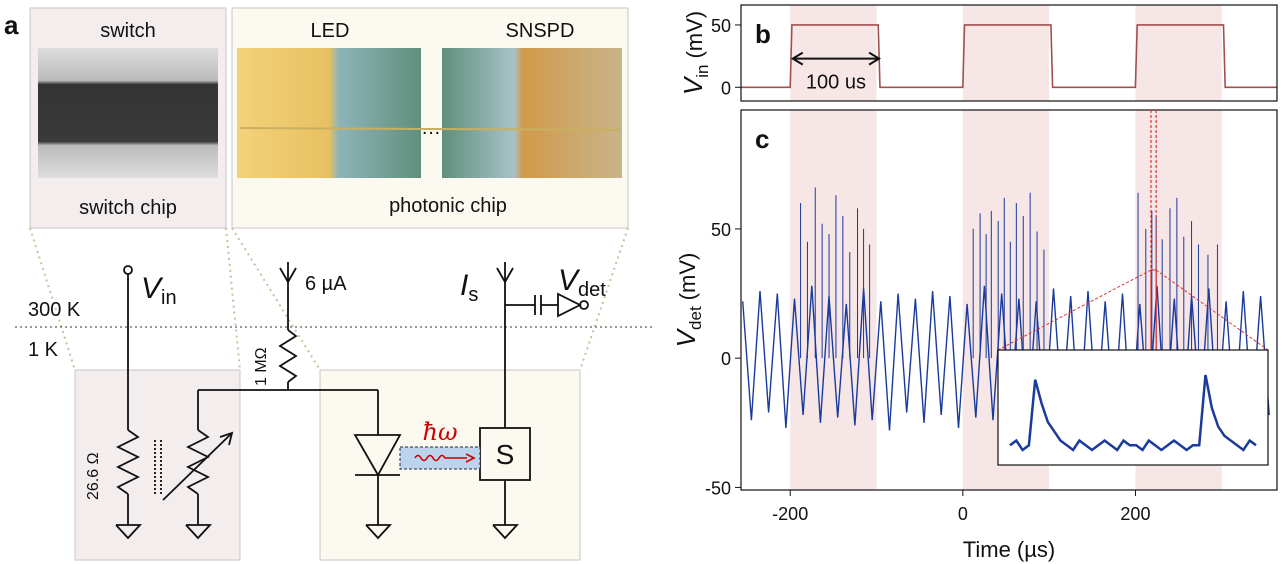 This screenshot has height=564, width=1285. I want to click on y-label-sub: in, so click(702, 71).